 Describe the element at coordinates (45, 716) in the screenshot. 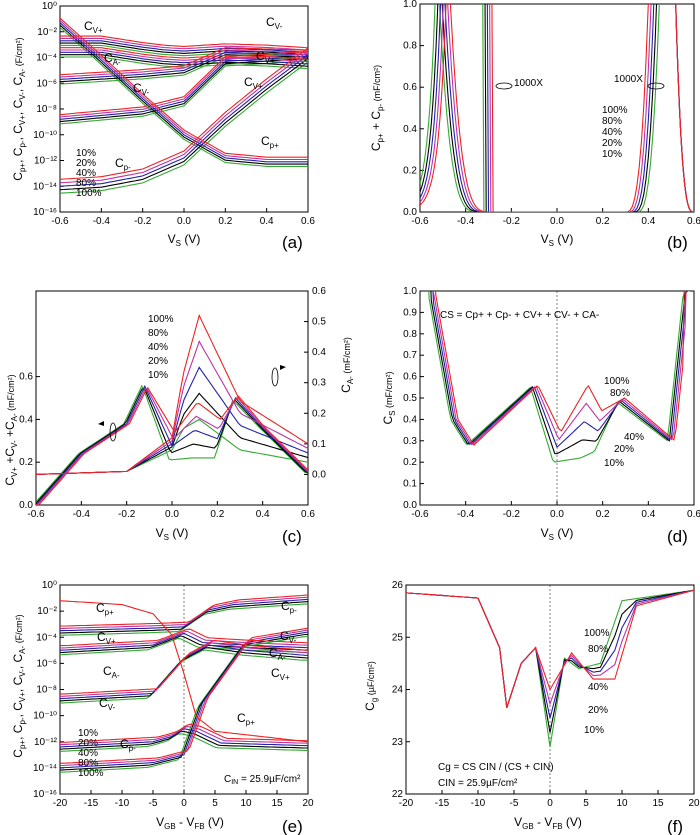

I see `y-tick-label: 10⁻¹⁰` at that location.